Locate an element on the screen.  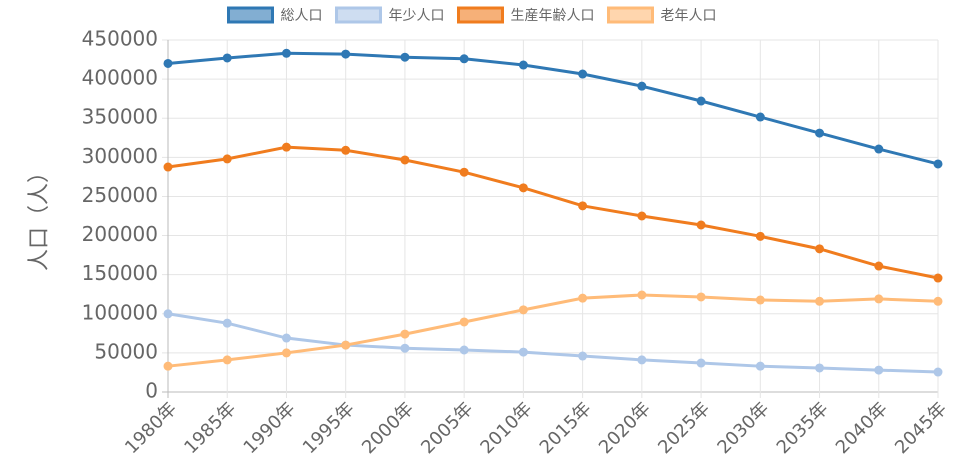
y-tick-label: 100000 is located at coordinates (120, 312).